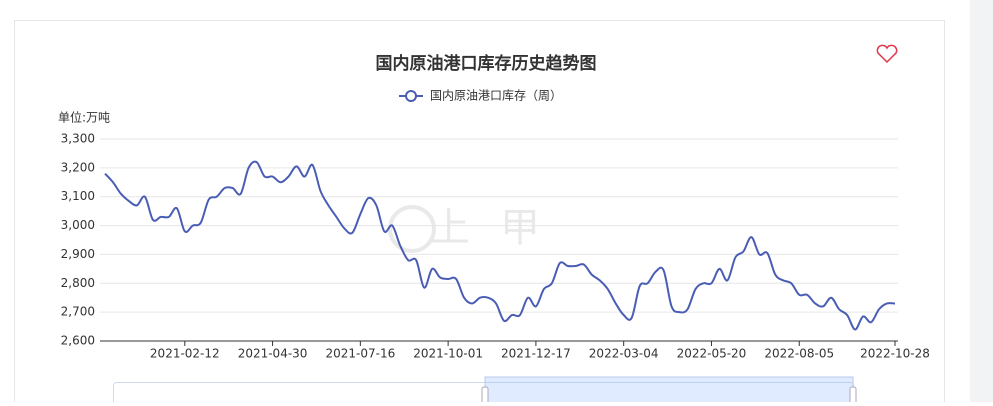 The width and height of the screenshot is (993, 406). What do you see at coordinates (360, 354) in the screenshot?
I see `x-tick-label: 2021-07-16` at bounding box center [360, 354].